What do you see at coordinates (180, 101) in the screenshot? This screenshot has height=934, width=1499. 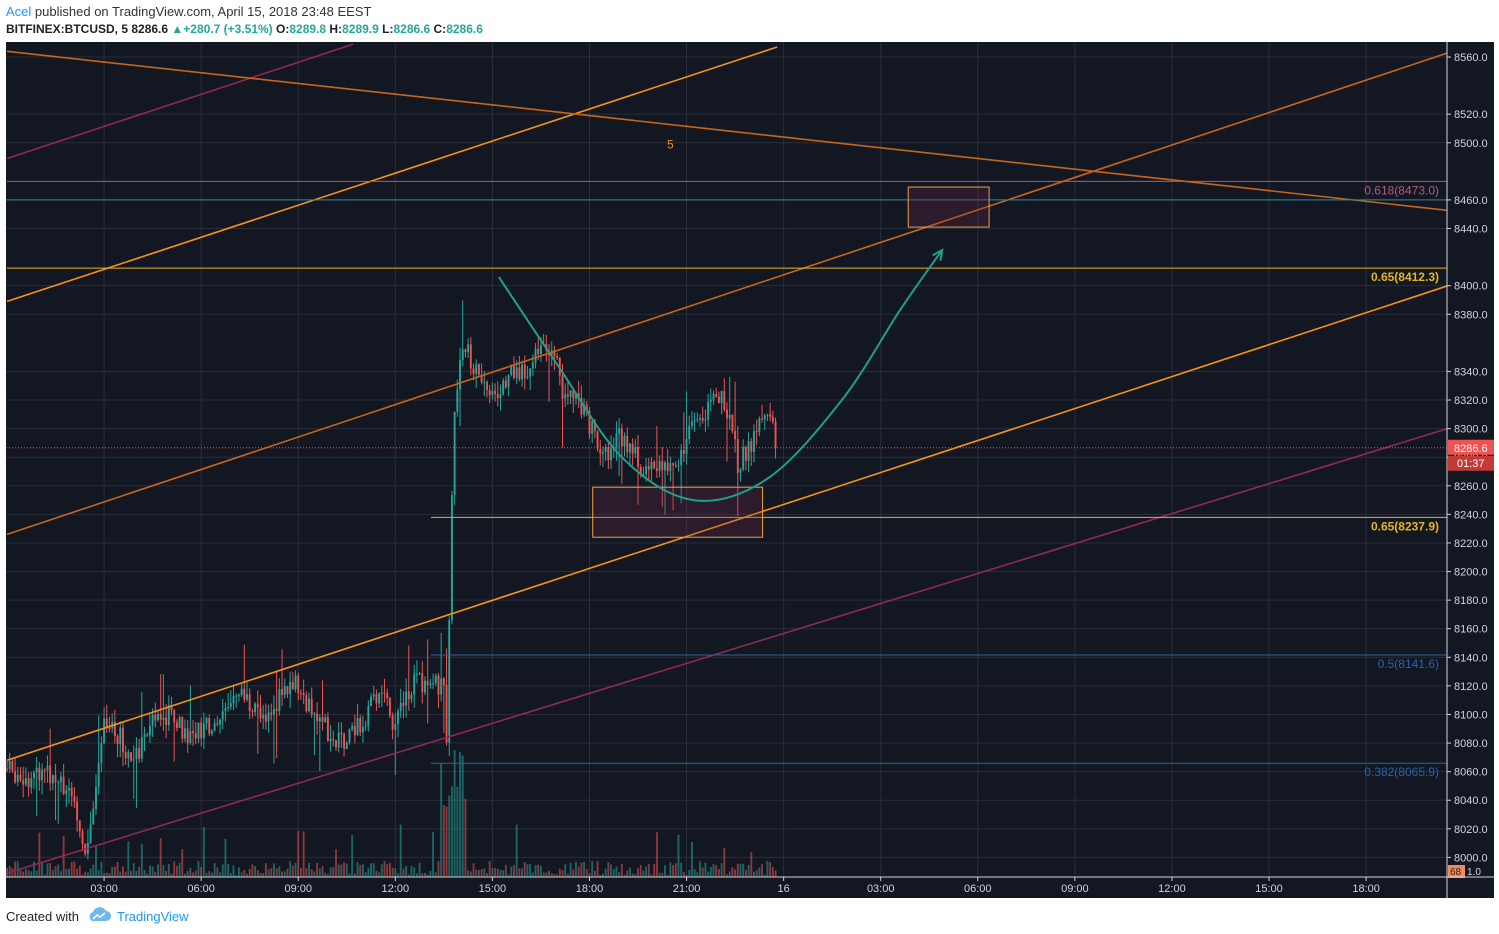 I see `trend-line` at bounding box center [180, 101].